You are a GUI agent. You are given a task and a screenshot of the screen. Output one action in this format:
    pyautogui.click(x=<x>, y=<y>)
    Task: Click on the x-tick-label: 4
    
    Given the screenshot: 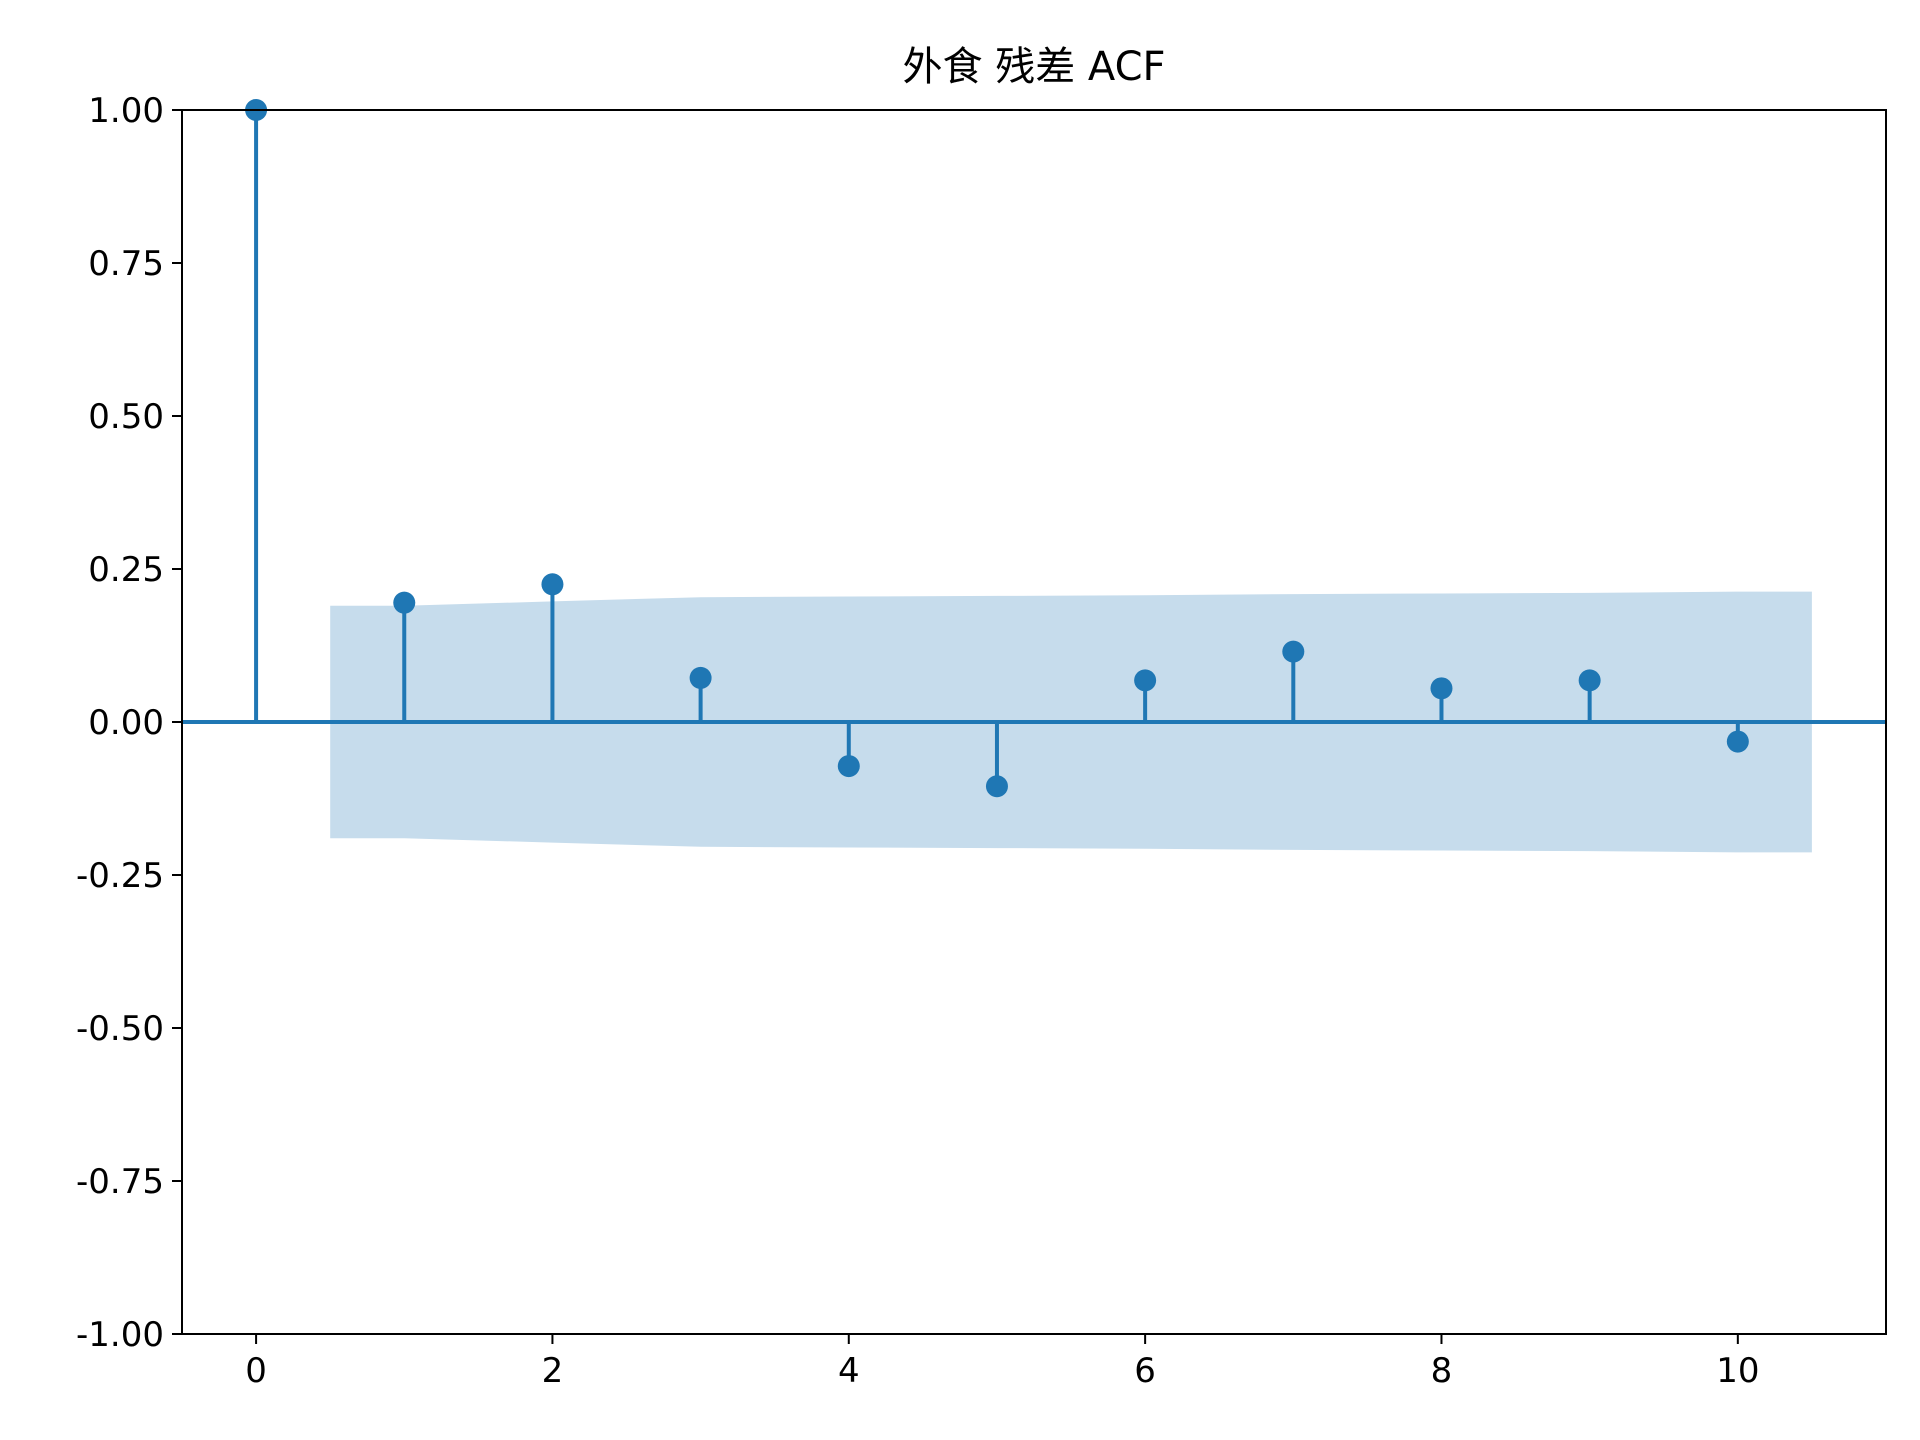 What is the action you would take?
    pyautogui.click(x=849, y=1371)
    